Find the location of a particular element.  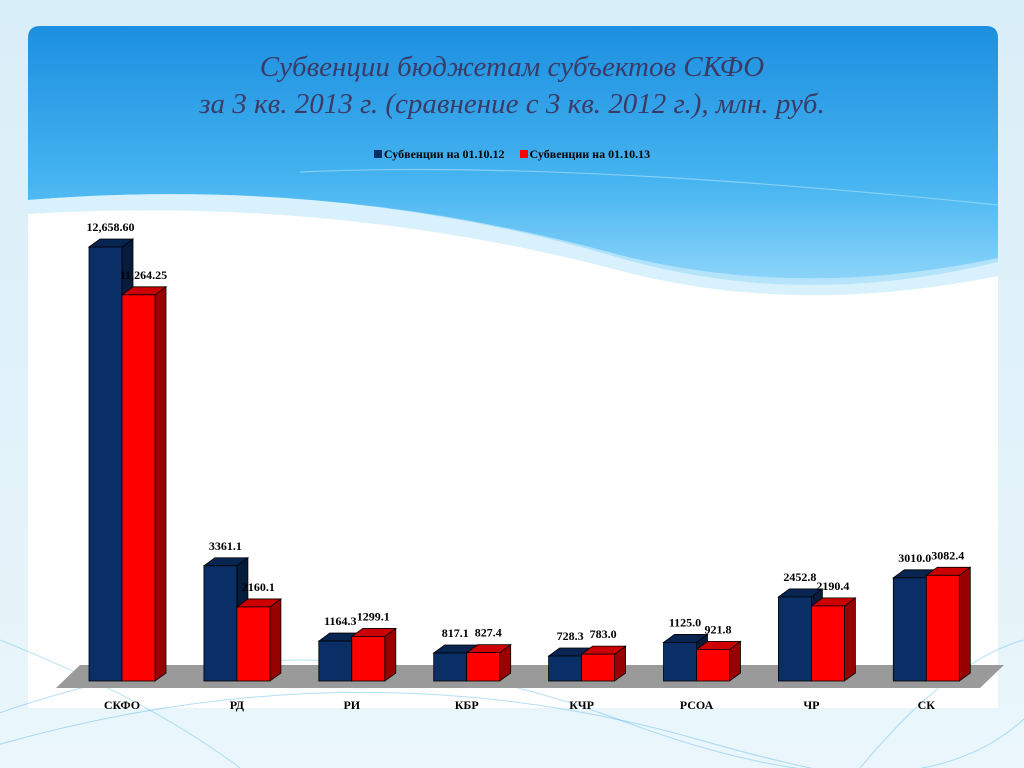

category-label-8: СК is located at coordinates (927, 705).